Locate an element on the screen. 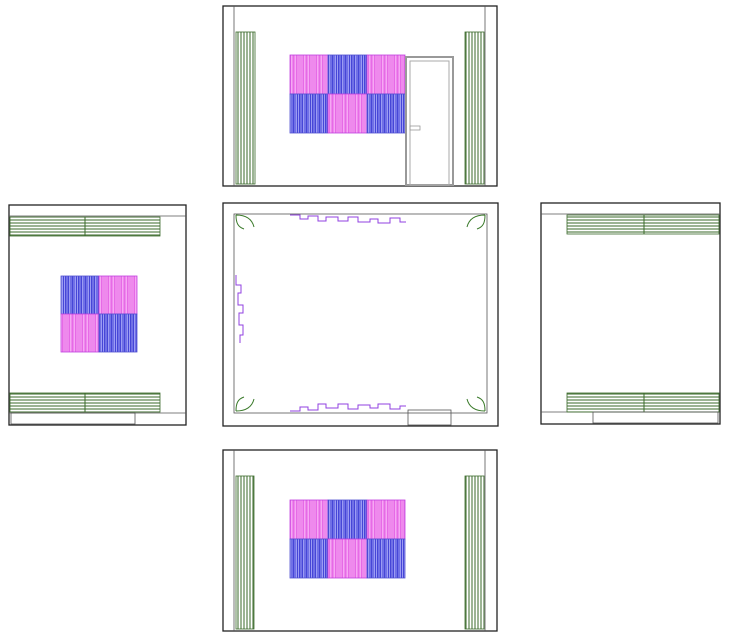  ornament-bottom is located at coordinates (348, 407).